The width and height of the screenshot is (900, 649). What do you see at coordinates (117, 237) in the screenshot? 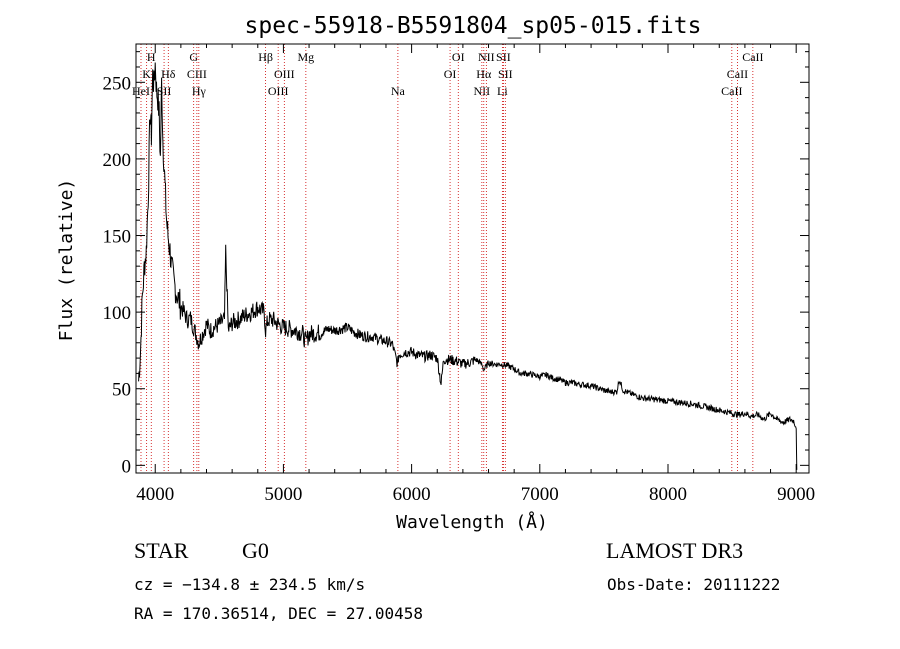
I see `y-tick-label: 150` at bounding box center [117, 237].